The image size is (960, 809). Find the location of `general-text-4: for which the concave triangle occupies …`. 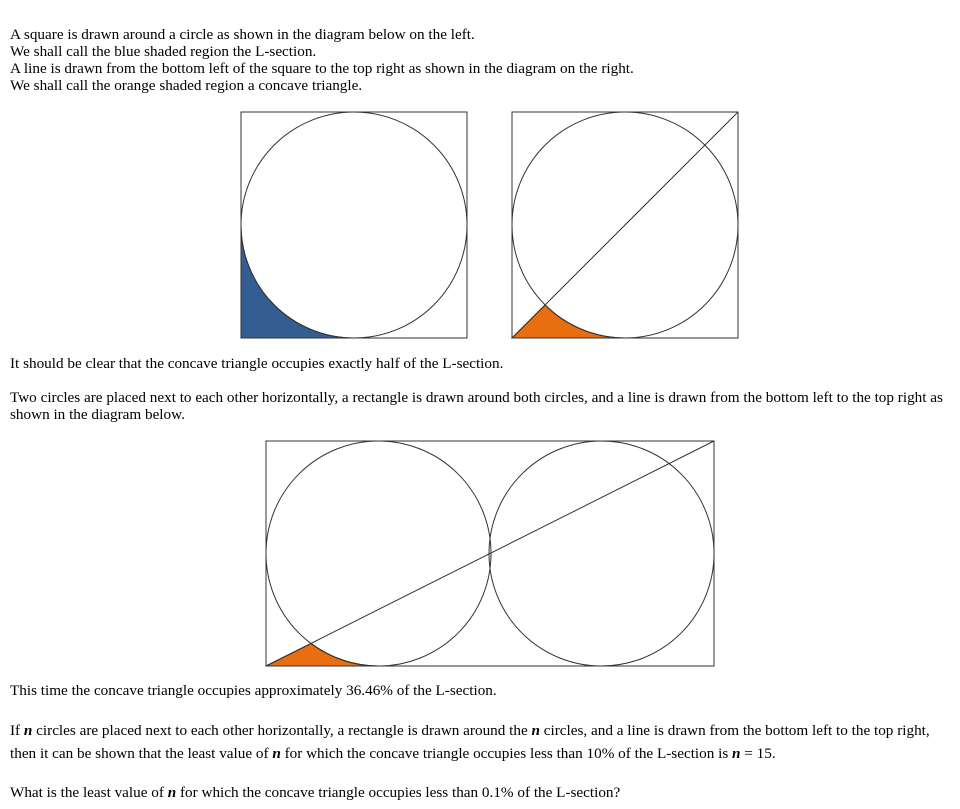

general-text-4: for which the concave triangle occupies … is located at coordinates (506, 753).